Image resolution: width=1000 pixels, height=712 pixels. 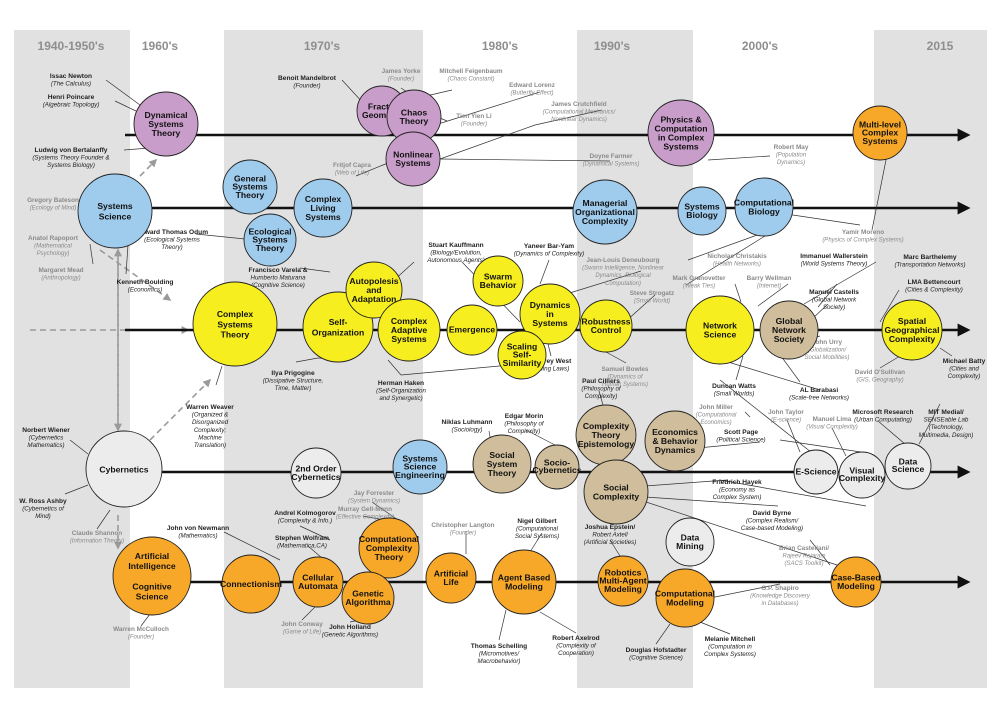 What do you see at coordinates (318, 578) in the screenshot?
I see `node-label: Cellular` at bounding box center [318, 578].